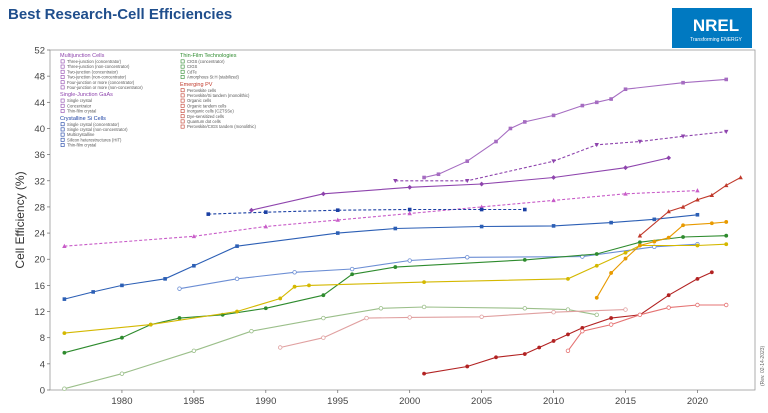  What do you see at coordinates (625, 401) in the screenshot?
I see `x-tick-label: 2015` at bounding box center [625, 401].